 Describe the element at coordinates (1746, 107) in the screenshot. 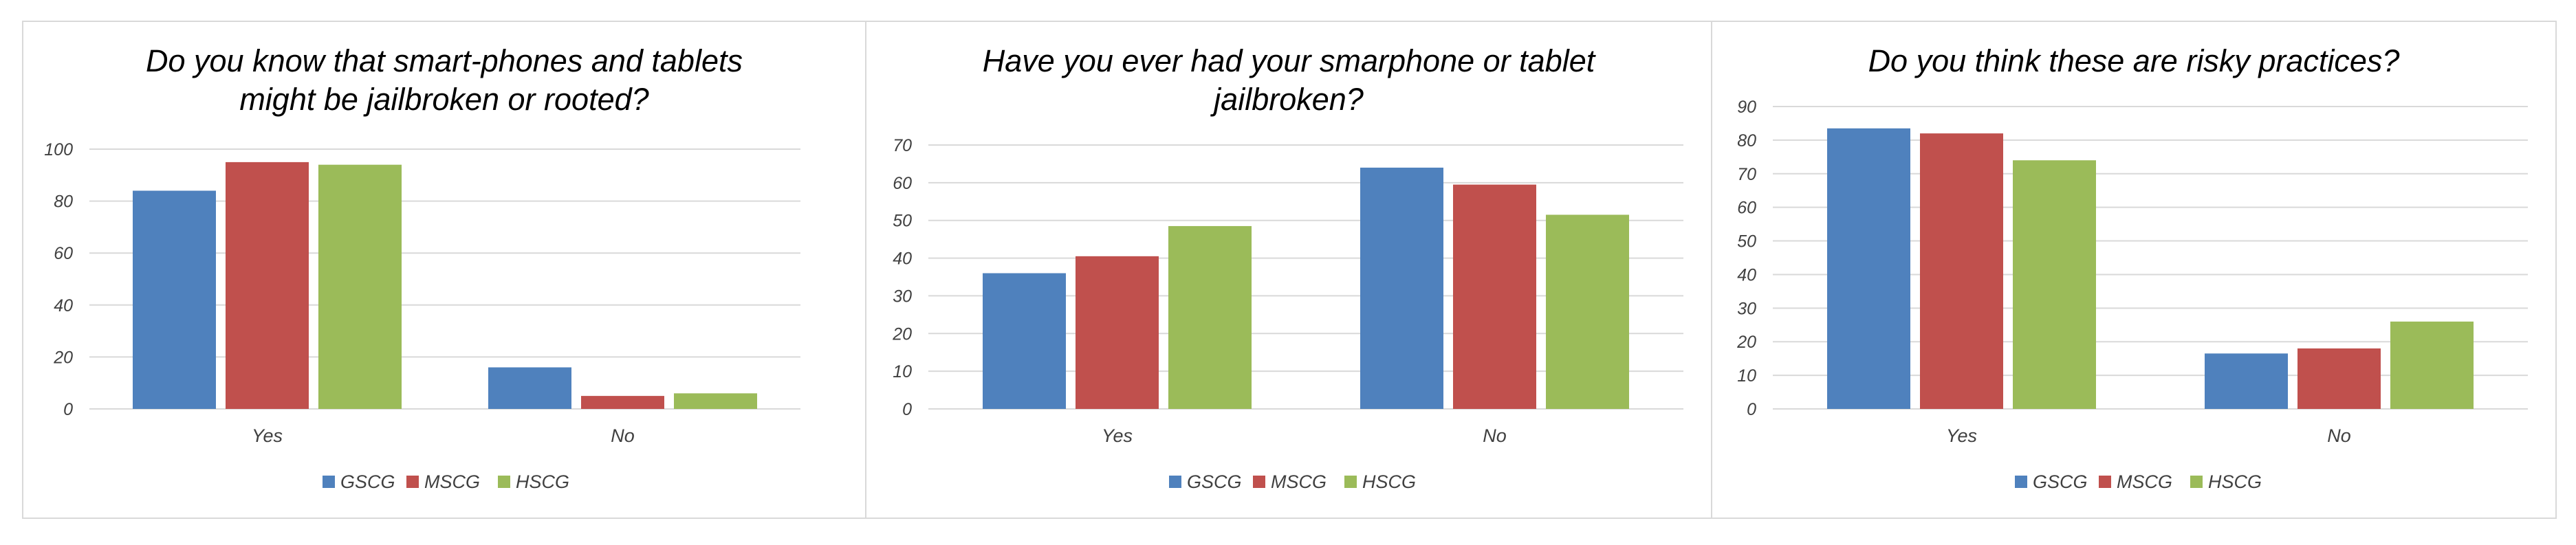

I see `y-tick-label: 90` at that location.